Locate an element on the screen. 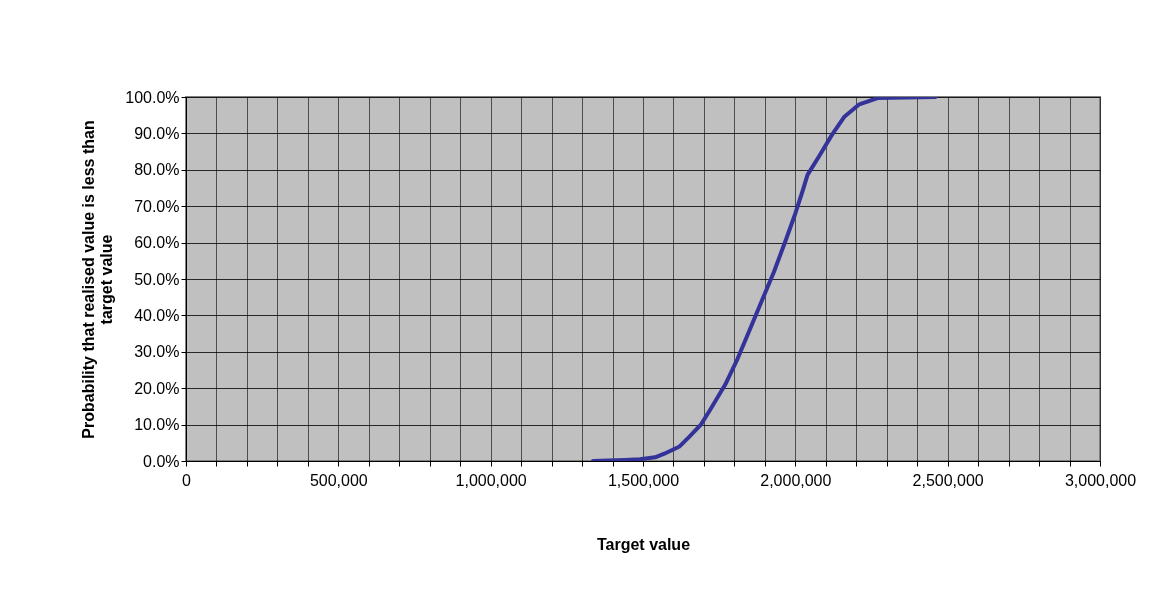 This screenshot has width=1166, height=590. y-tick-label: 90.0% is located at coordinates (157, 133).